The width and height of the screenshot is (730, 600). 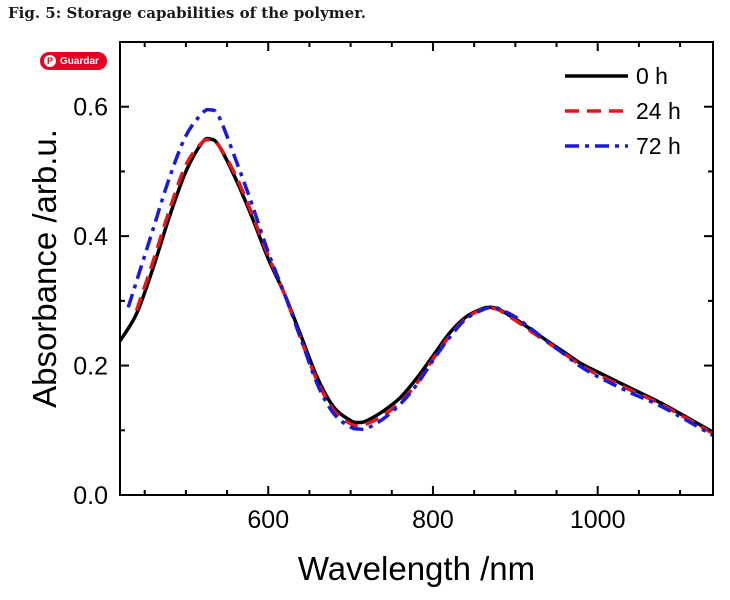 I want to click on save-button-label: Guardar, so click(x=79, y=61).